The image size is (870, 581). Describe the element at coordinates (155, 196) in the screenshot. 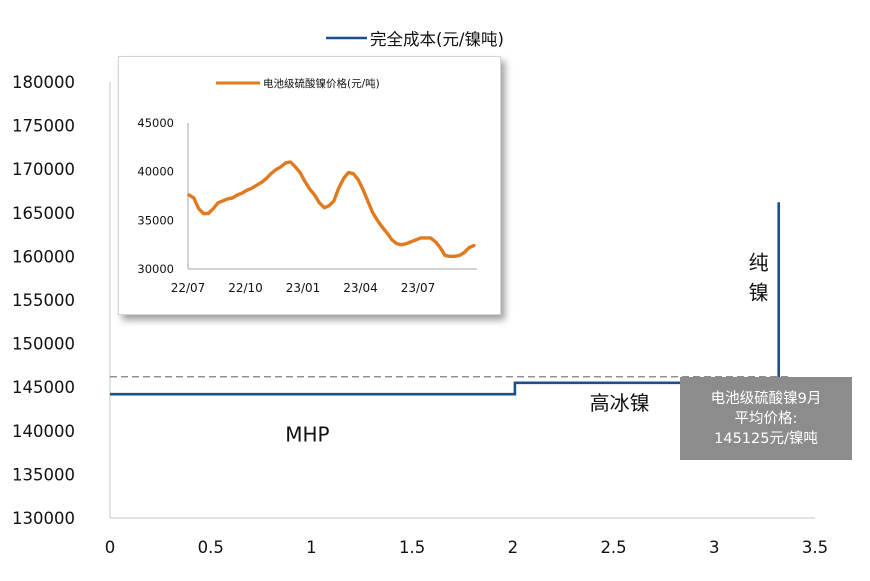

I see `inset-y-tick-labels: 30000 35000 40000 45000` at that location.